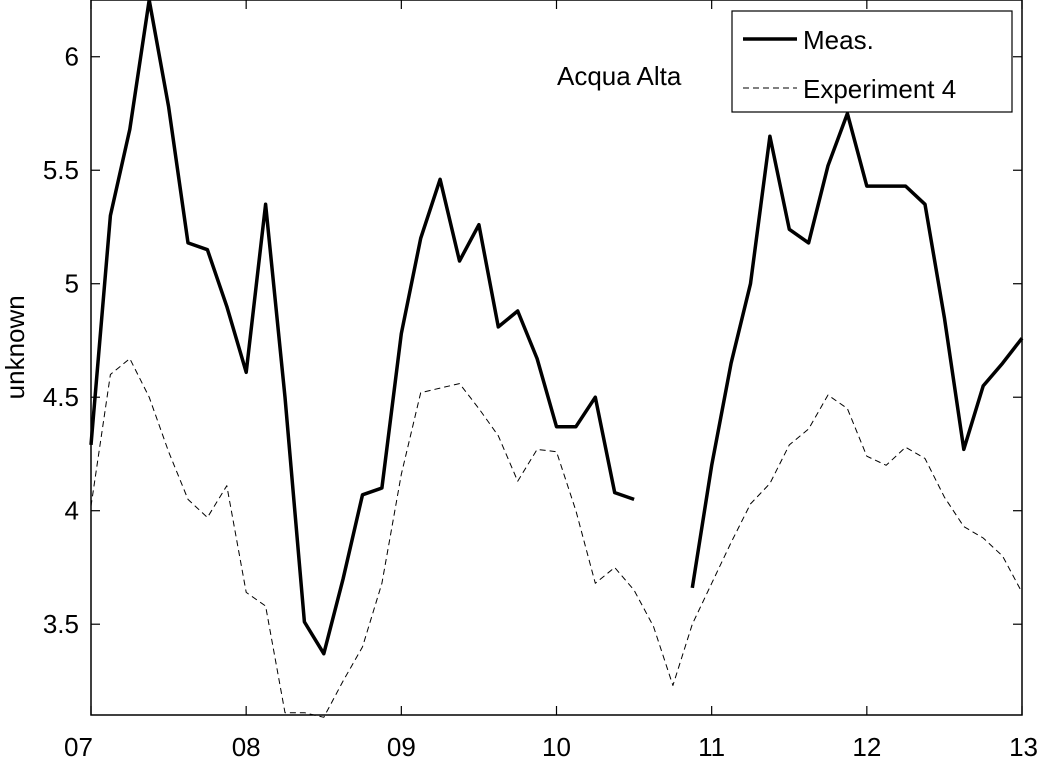  What do you see at coordinates (866, 745) in the screenshot?
I see `x-tick-label: 12` at bounding box center [866, 745].